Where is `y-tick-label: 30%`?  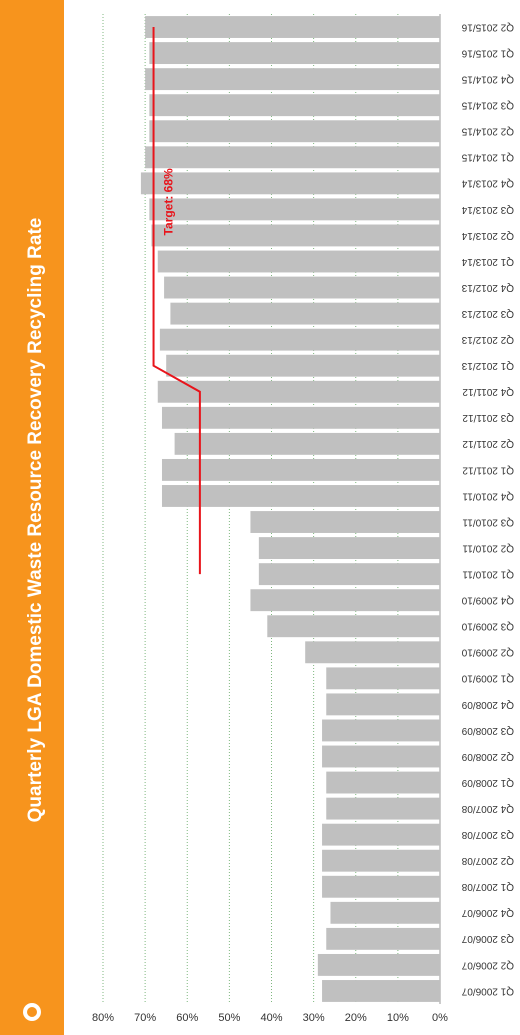
y-tick-label: 30% is located at coordinates (314, 1018).